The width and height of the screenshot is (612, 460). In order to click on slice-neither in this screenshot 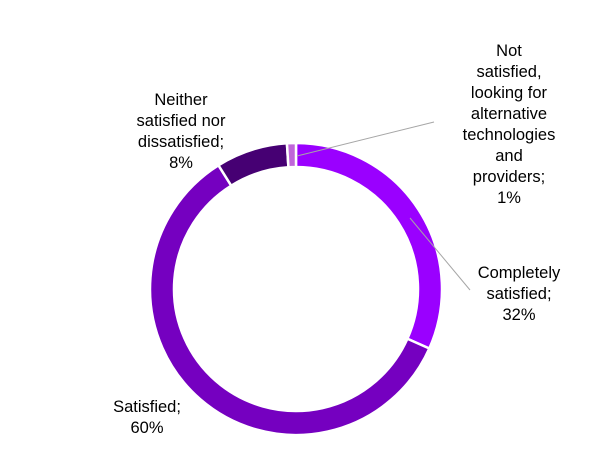, I will do `click(253, 164)`.